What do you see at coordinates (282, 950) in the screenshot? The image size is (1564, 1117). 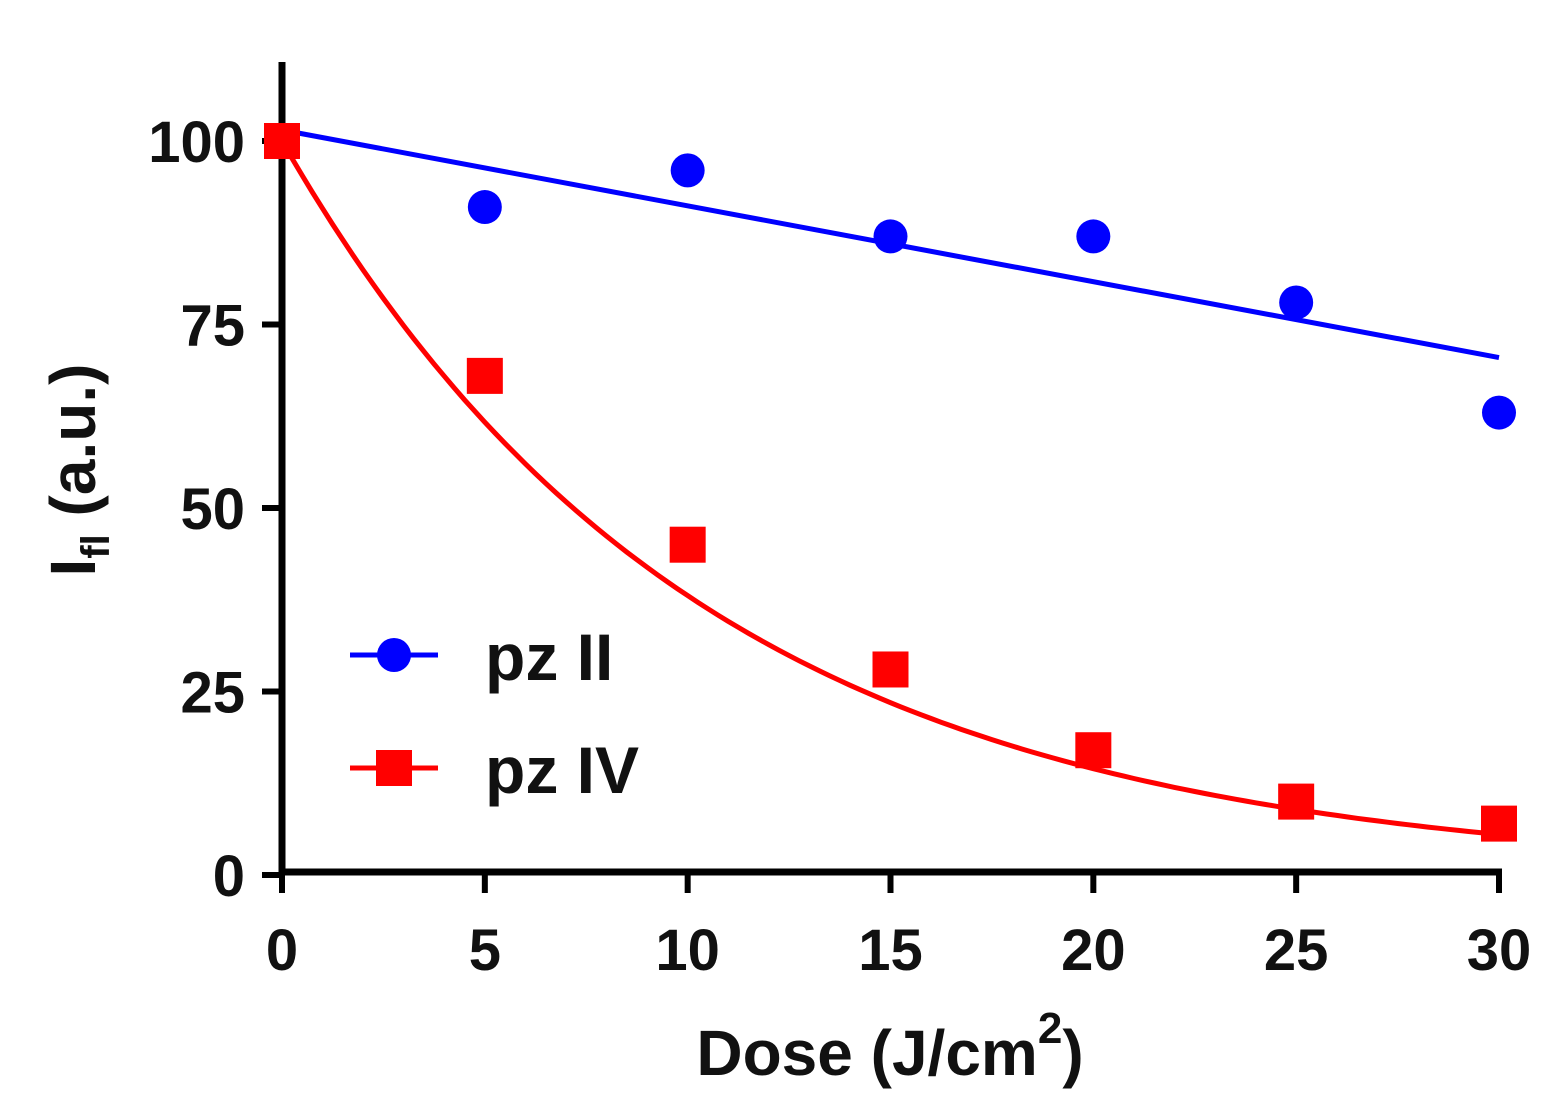 I see `x-tick-label: 0` at bounding box center [282, 950].